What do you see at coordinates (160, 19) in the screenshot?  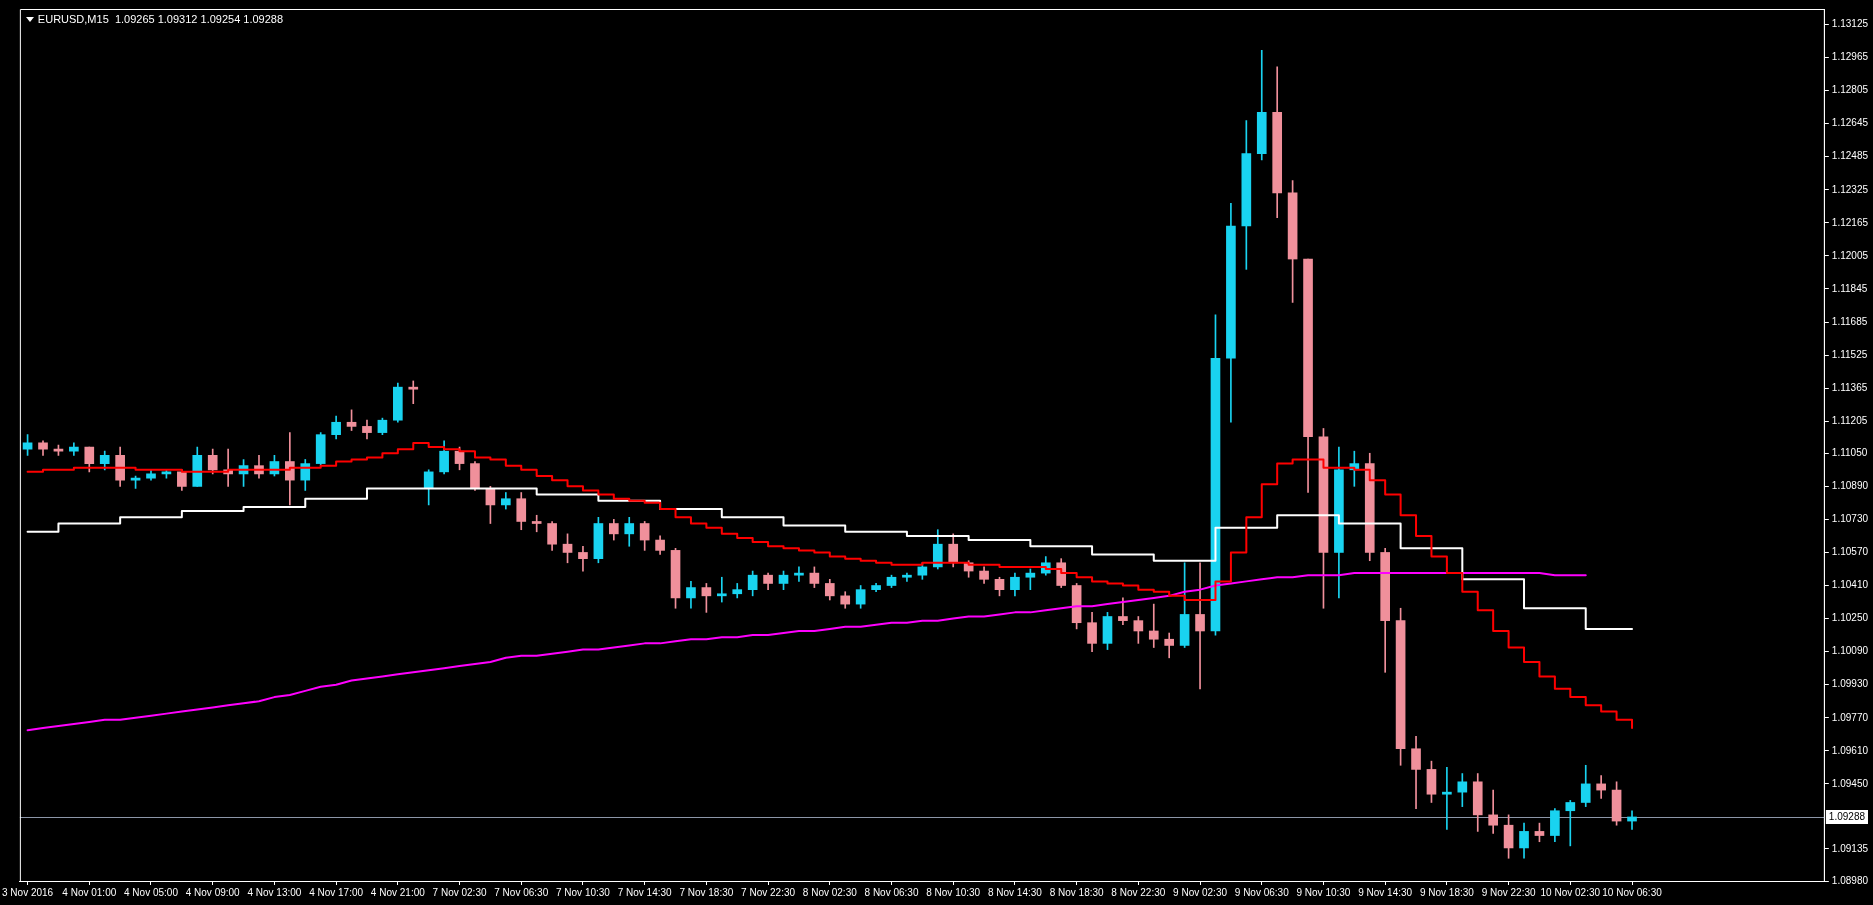 I see `chart-title: EURUSD,M15 1.09265 1.09312 1.09254 1.09288` at bounding box center [160, 19].